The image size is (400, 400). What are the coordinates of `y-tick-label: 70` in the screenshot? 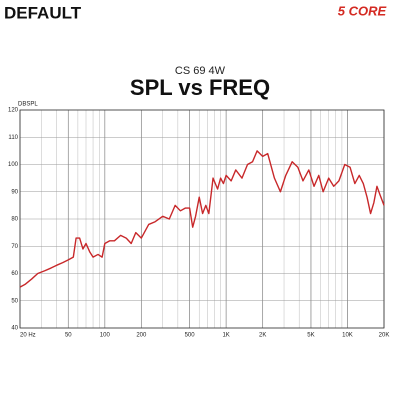 It's located at (14, 247).